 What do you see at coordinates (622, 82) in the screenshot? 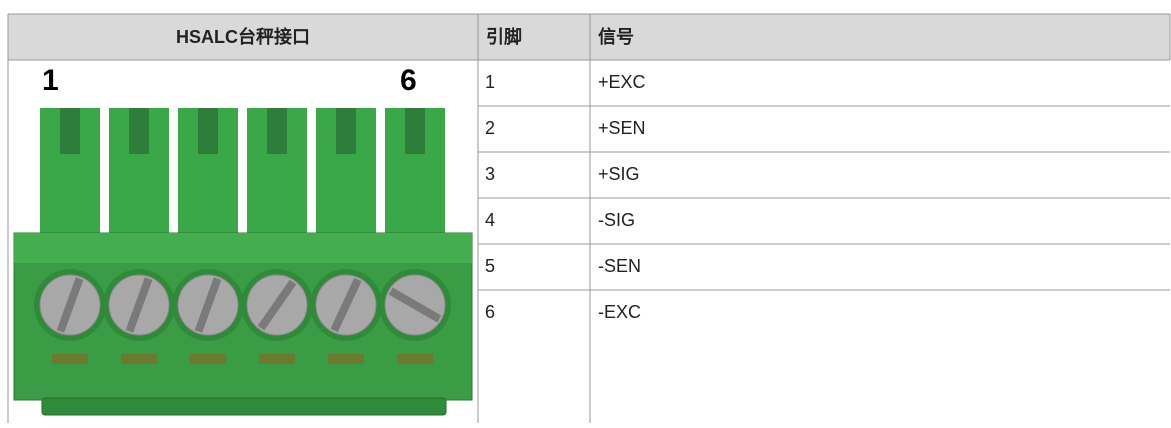
I see `signal-name: +EXC` at bounding box center [622, 82].